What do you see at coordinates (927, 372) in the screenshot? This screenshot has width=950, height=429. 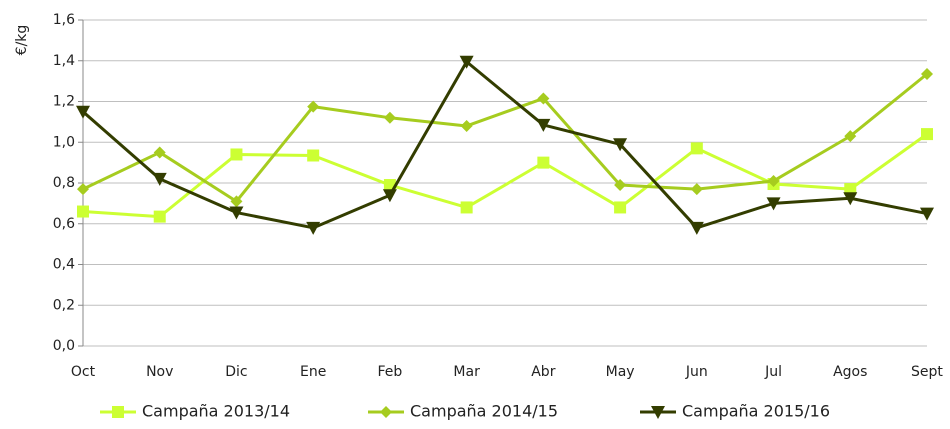 I see `x-tick-label: Sept` at bounding box center [927, 372].